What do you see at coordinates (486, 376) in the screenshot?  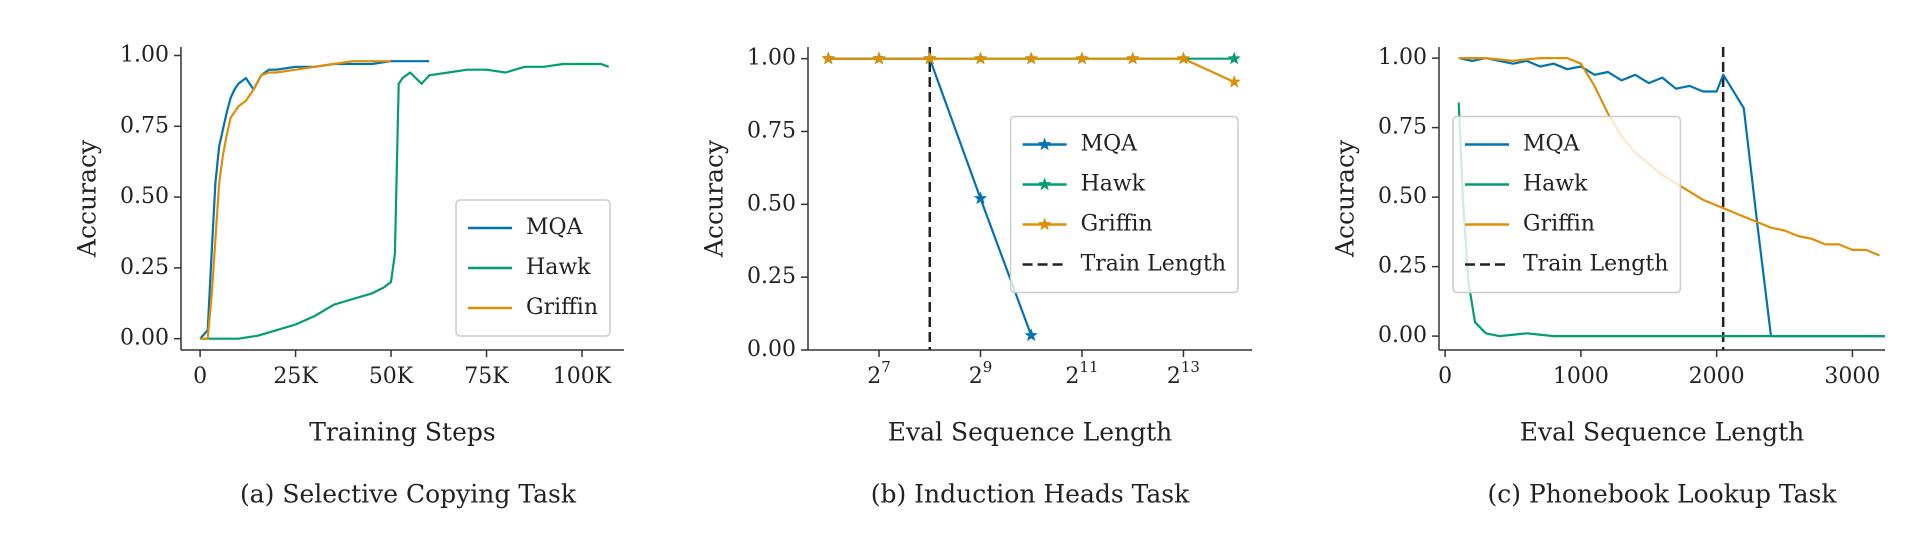 I see `x-tick-label: 75K` at bounding box center [486, 376].